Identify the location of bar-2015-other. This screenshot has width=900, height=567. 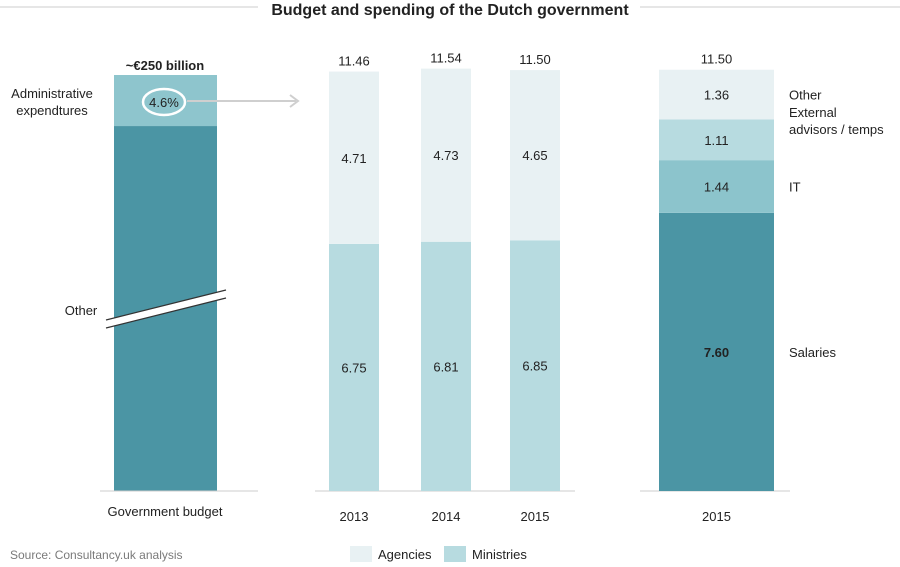
(716, 94).